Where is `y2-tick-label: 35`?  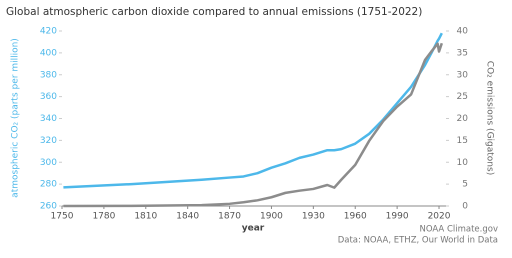
y2-tick-label: 35 is located at coordinates (462, 53).